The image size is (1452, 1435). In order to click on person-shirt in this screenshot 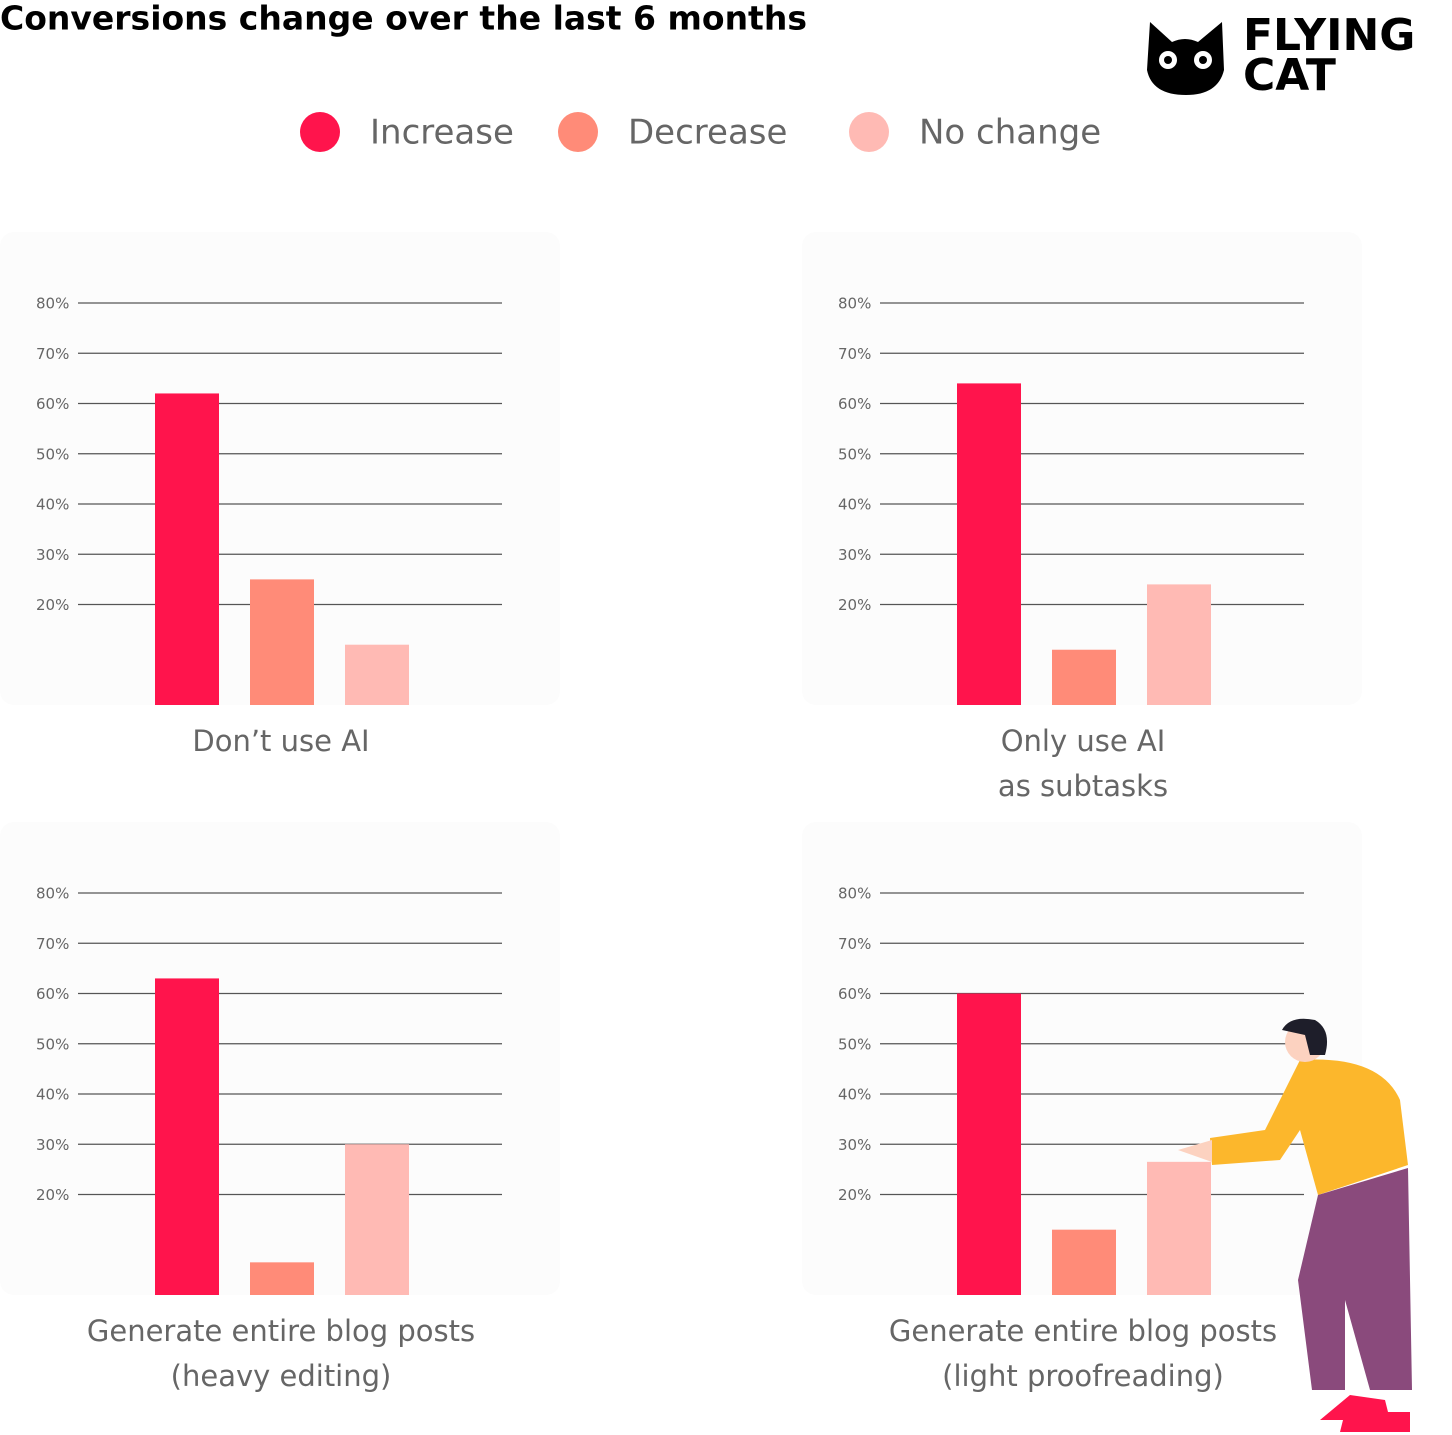, I will do `click(1309, 1127)`.